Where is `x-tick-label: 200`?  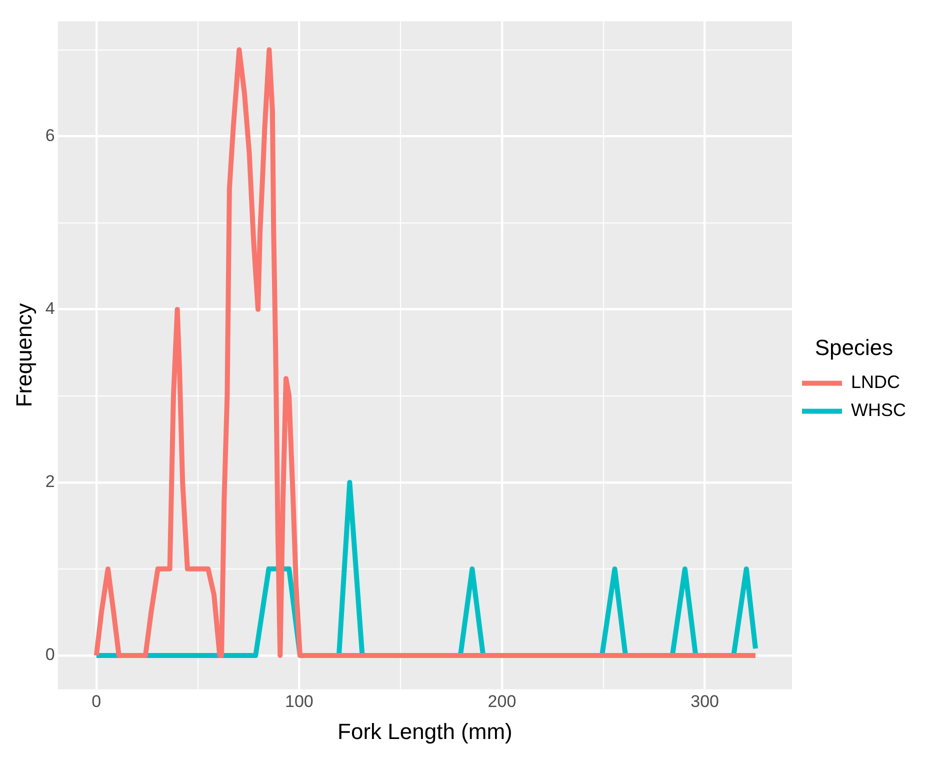
x-tick-label: 200 is located at coordinates (502, 702).